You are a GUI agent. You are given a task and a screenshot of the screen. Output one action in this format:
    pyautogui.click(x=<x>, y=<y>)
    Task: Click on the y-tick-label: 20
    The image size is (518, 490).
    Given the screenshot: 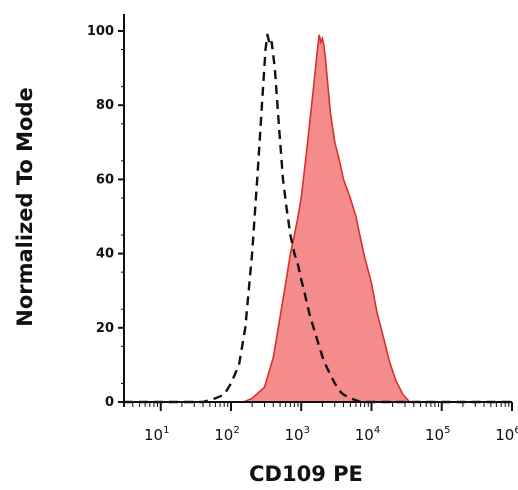 What is the action you would take?
    pyautogui.click(x=105, y=328)
    